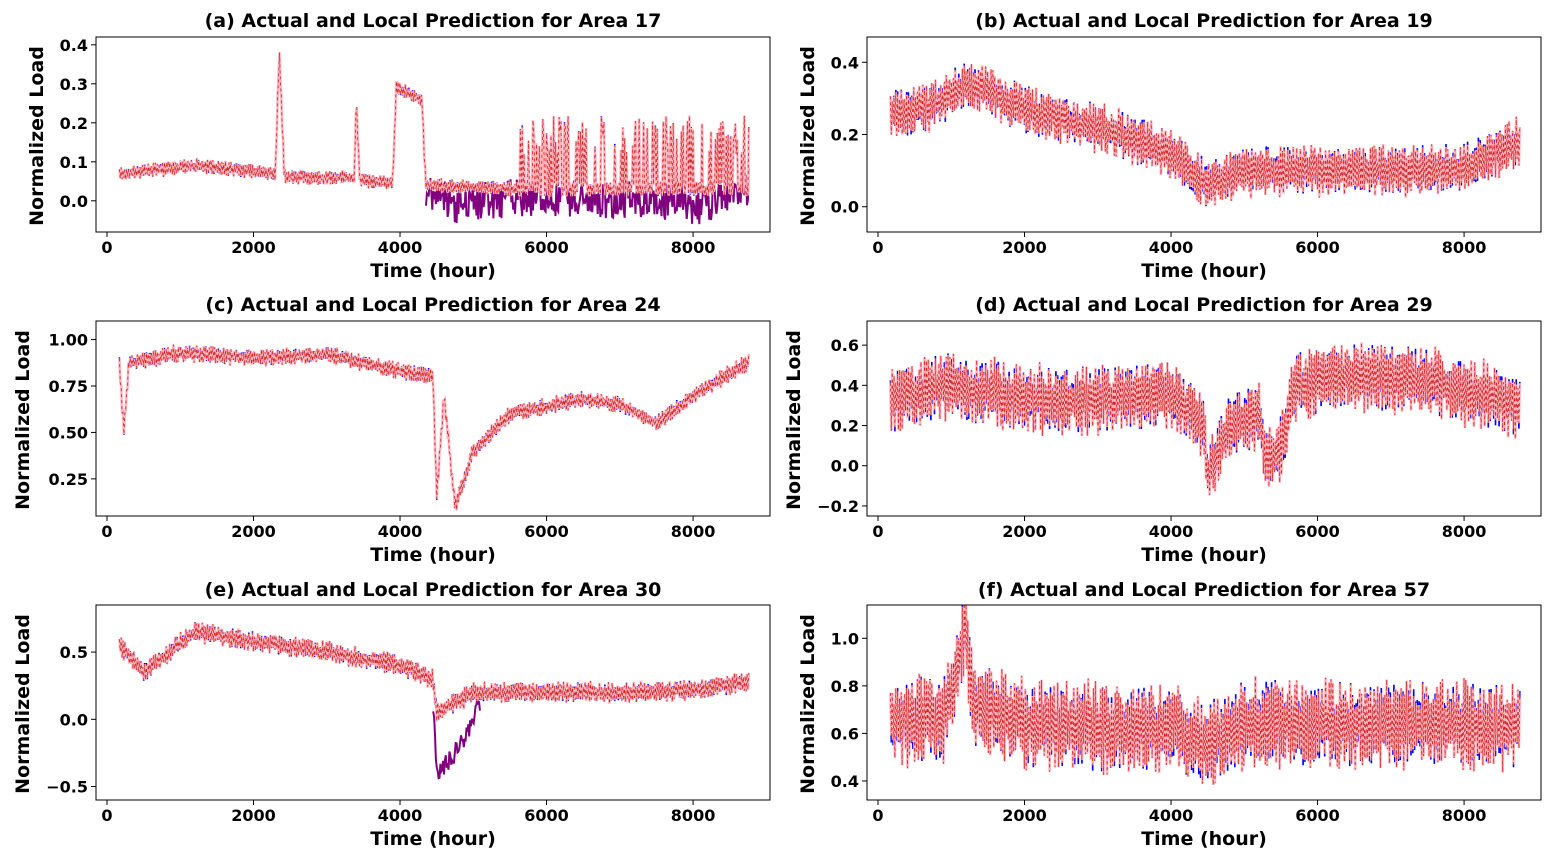 Image resolution: width=1555 pixels, height=862 pixels. What do you see at coordinates (845, 638) in the screenshot?
I see `y-tick-label: 1.0` at bounding box center [845, 638].